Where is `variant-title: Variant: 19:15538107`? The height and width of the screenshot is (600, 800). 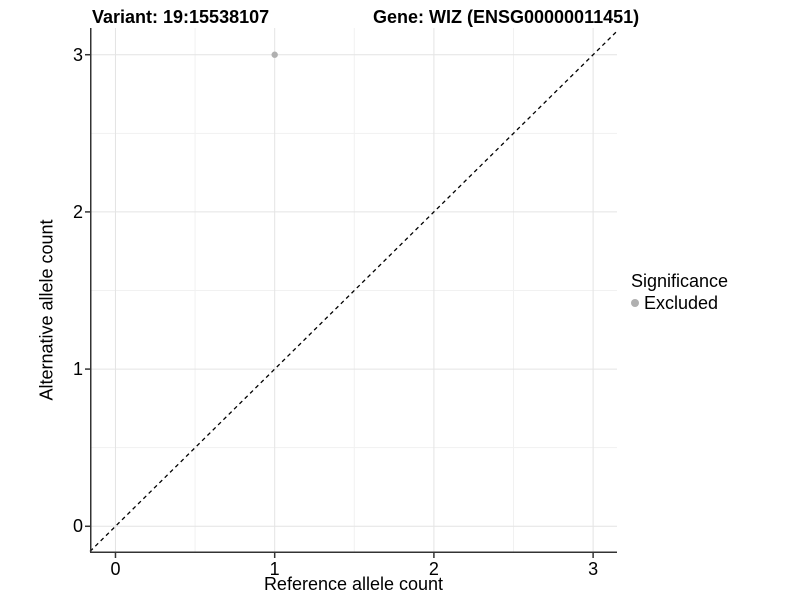 variant-title: Variant: 19:15538107 is located at coordinates (181, 17).